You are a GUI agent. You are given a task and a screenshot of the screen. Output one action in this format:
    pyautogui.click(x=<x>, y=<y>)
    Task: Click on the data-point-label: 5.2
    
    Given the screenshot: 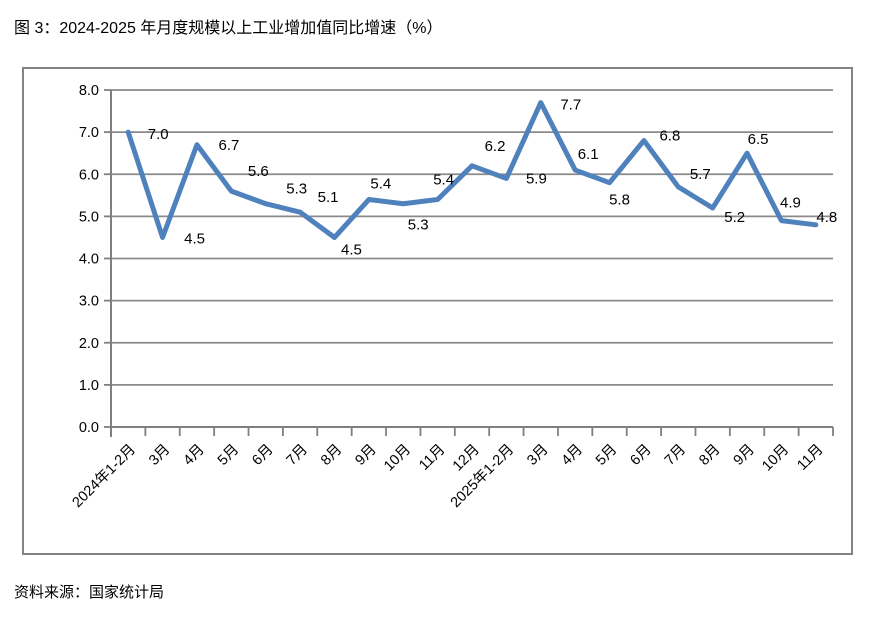 What is the action you would take?
    pyautogui.click(x=734, y=217)
    